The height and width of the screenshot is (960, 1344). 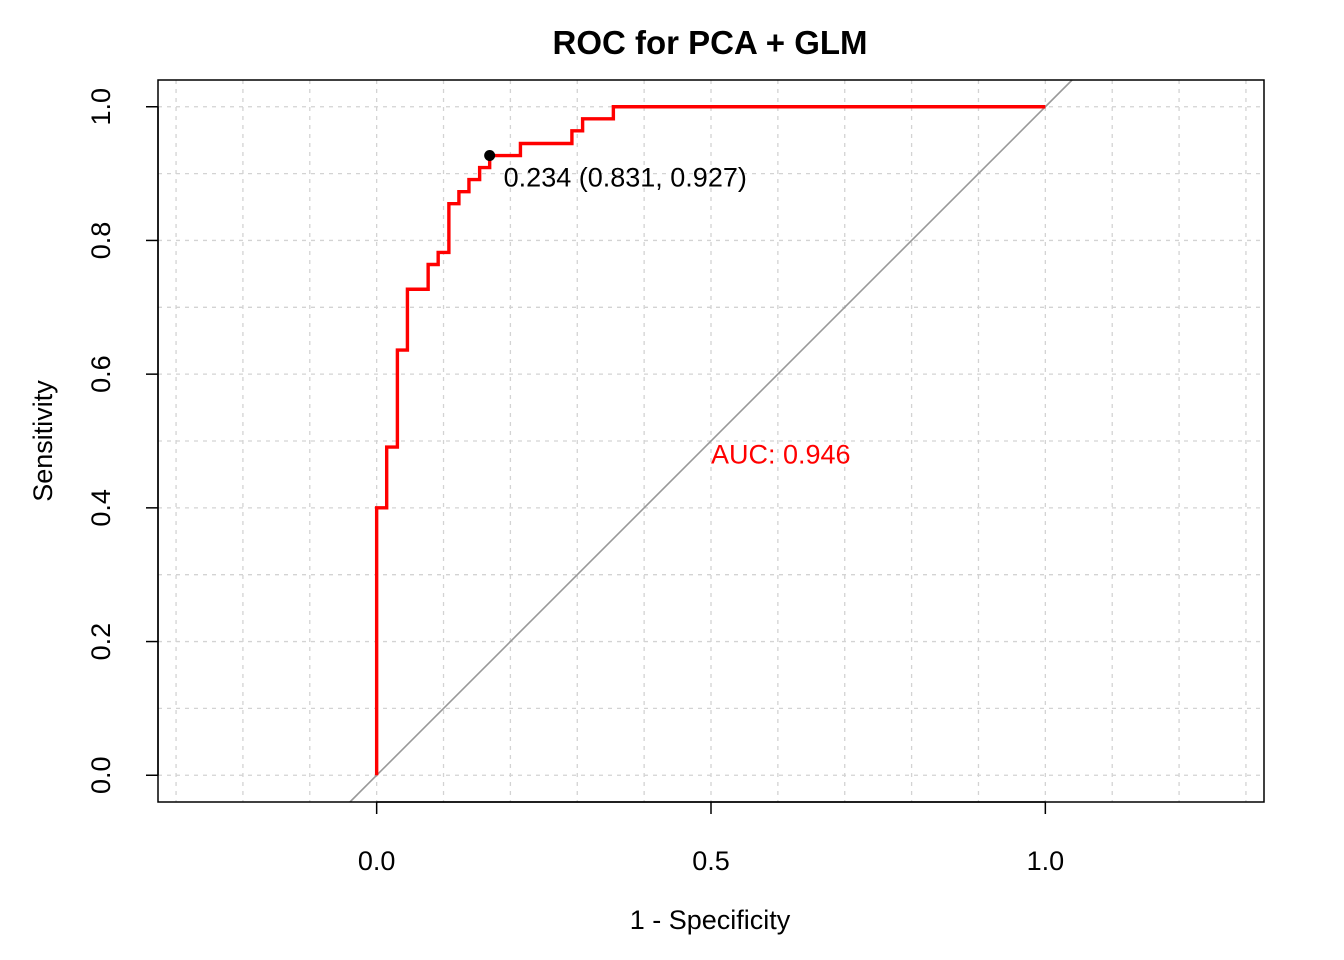 I want to click on y-tick-label: 0.2, so click(x=101, y=642).